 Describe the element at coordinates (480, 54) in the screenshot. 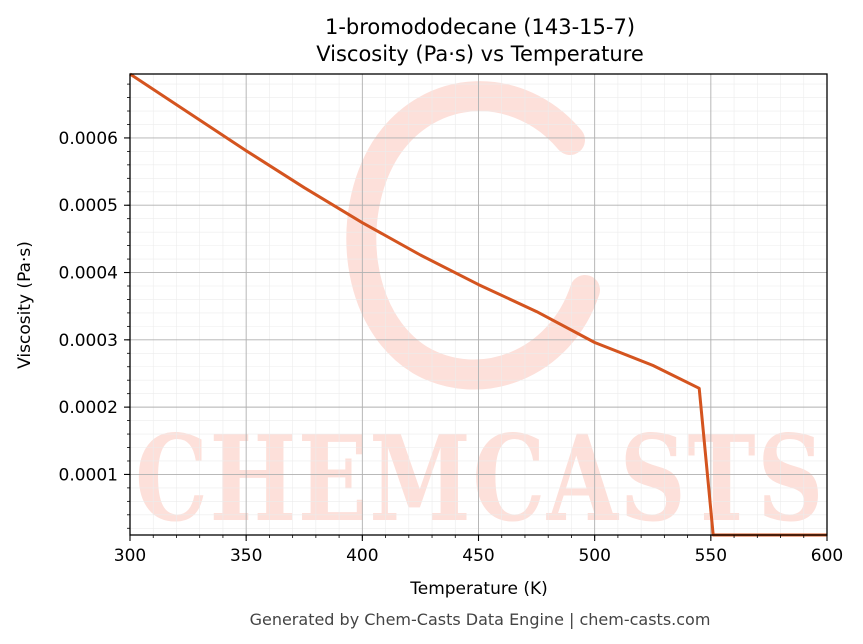

I see `chart-subtitle: Viscosity (Pa·s) vs Temperature` at that location.